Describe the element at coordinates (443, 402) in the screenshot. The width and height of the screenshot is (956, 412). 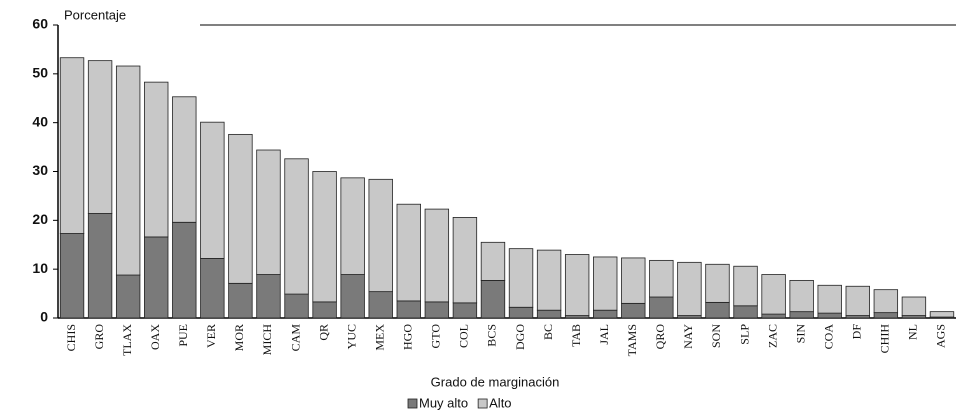
I see `legend-label: Muy alto` at that location.